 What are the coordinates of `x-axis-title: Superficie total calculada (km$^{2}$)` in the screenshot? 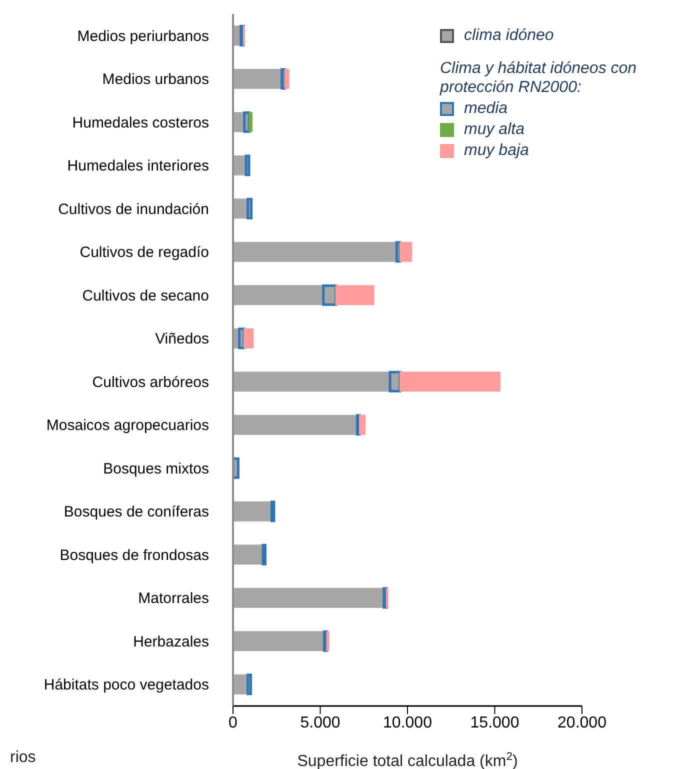 It's located at (407, 760).